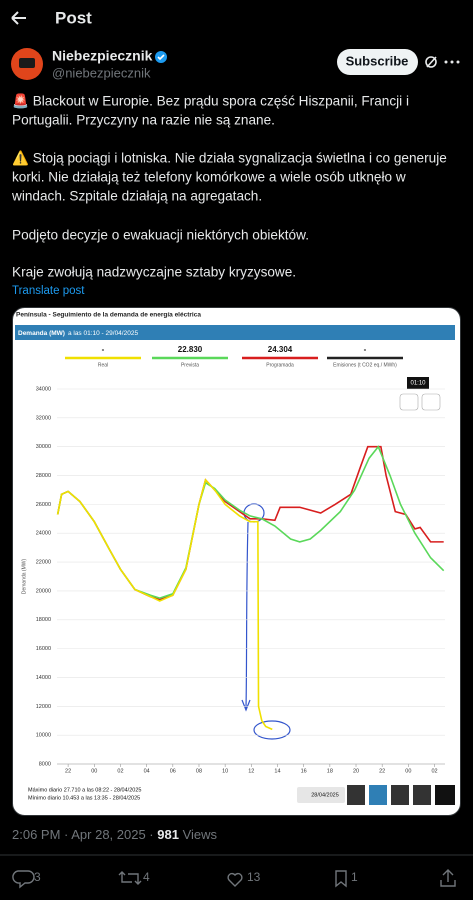 The height and width of the screenshot is (900, 473). Describe the element at coordinates (168, 834) in the screenshot. I see `view-count: 981` at that location.